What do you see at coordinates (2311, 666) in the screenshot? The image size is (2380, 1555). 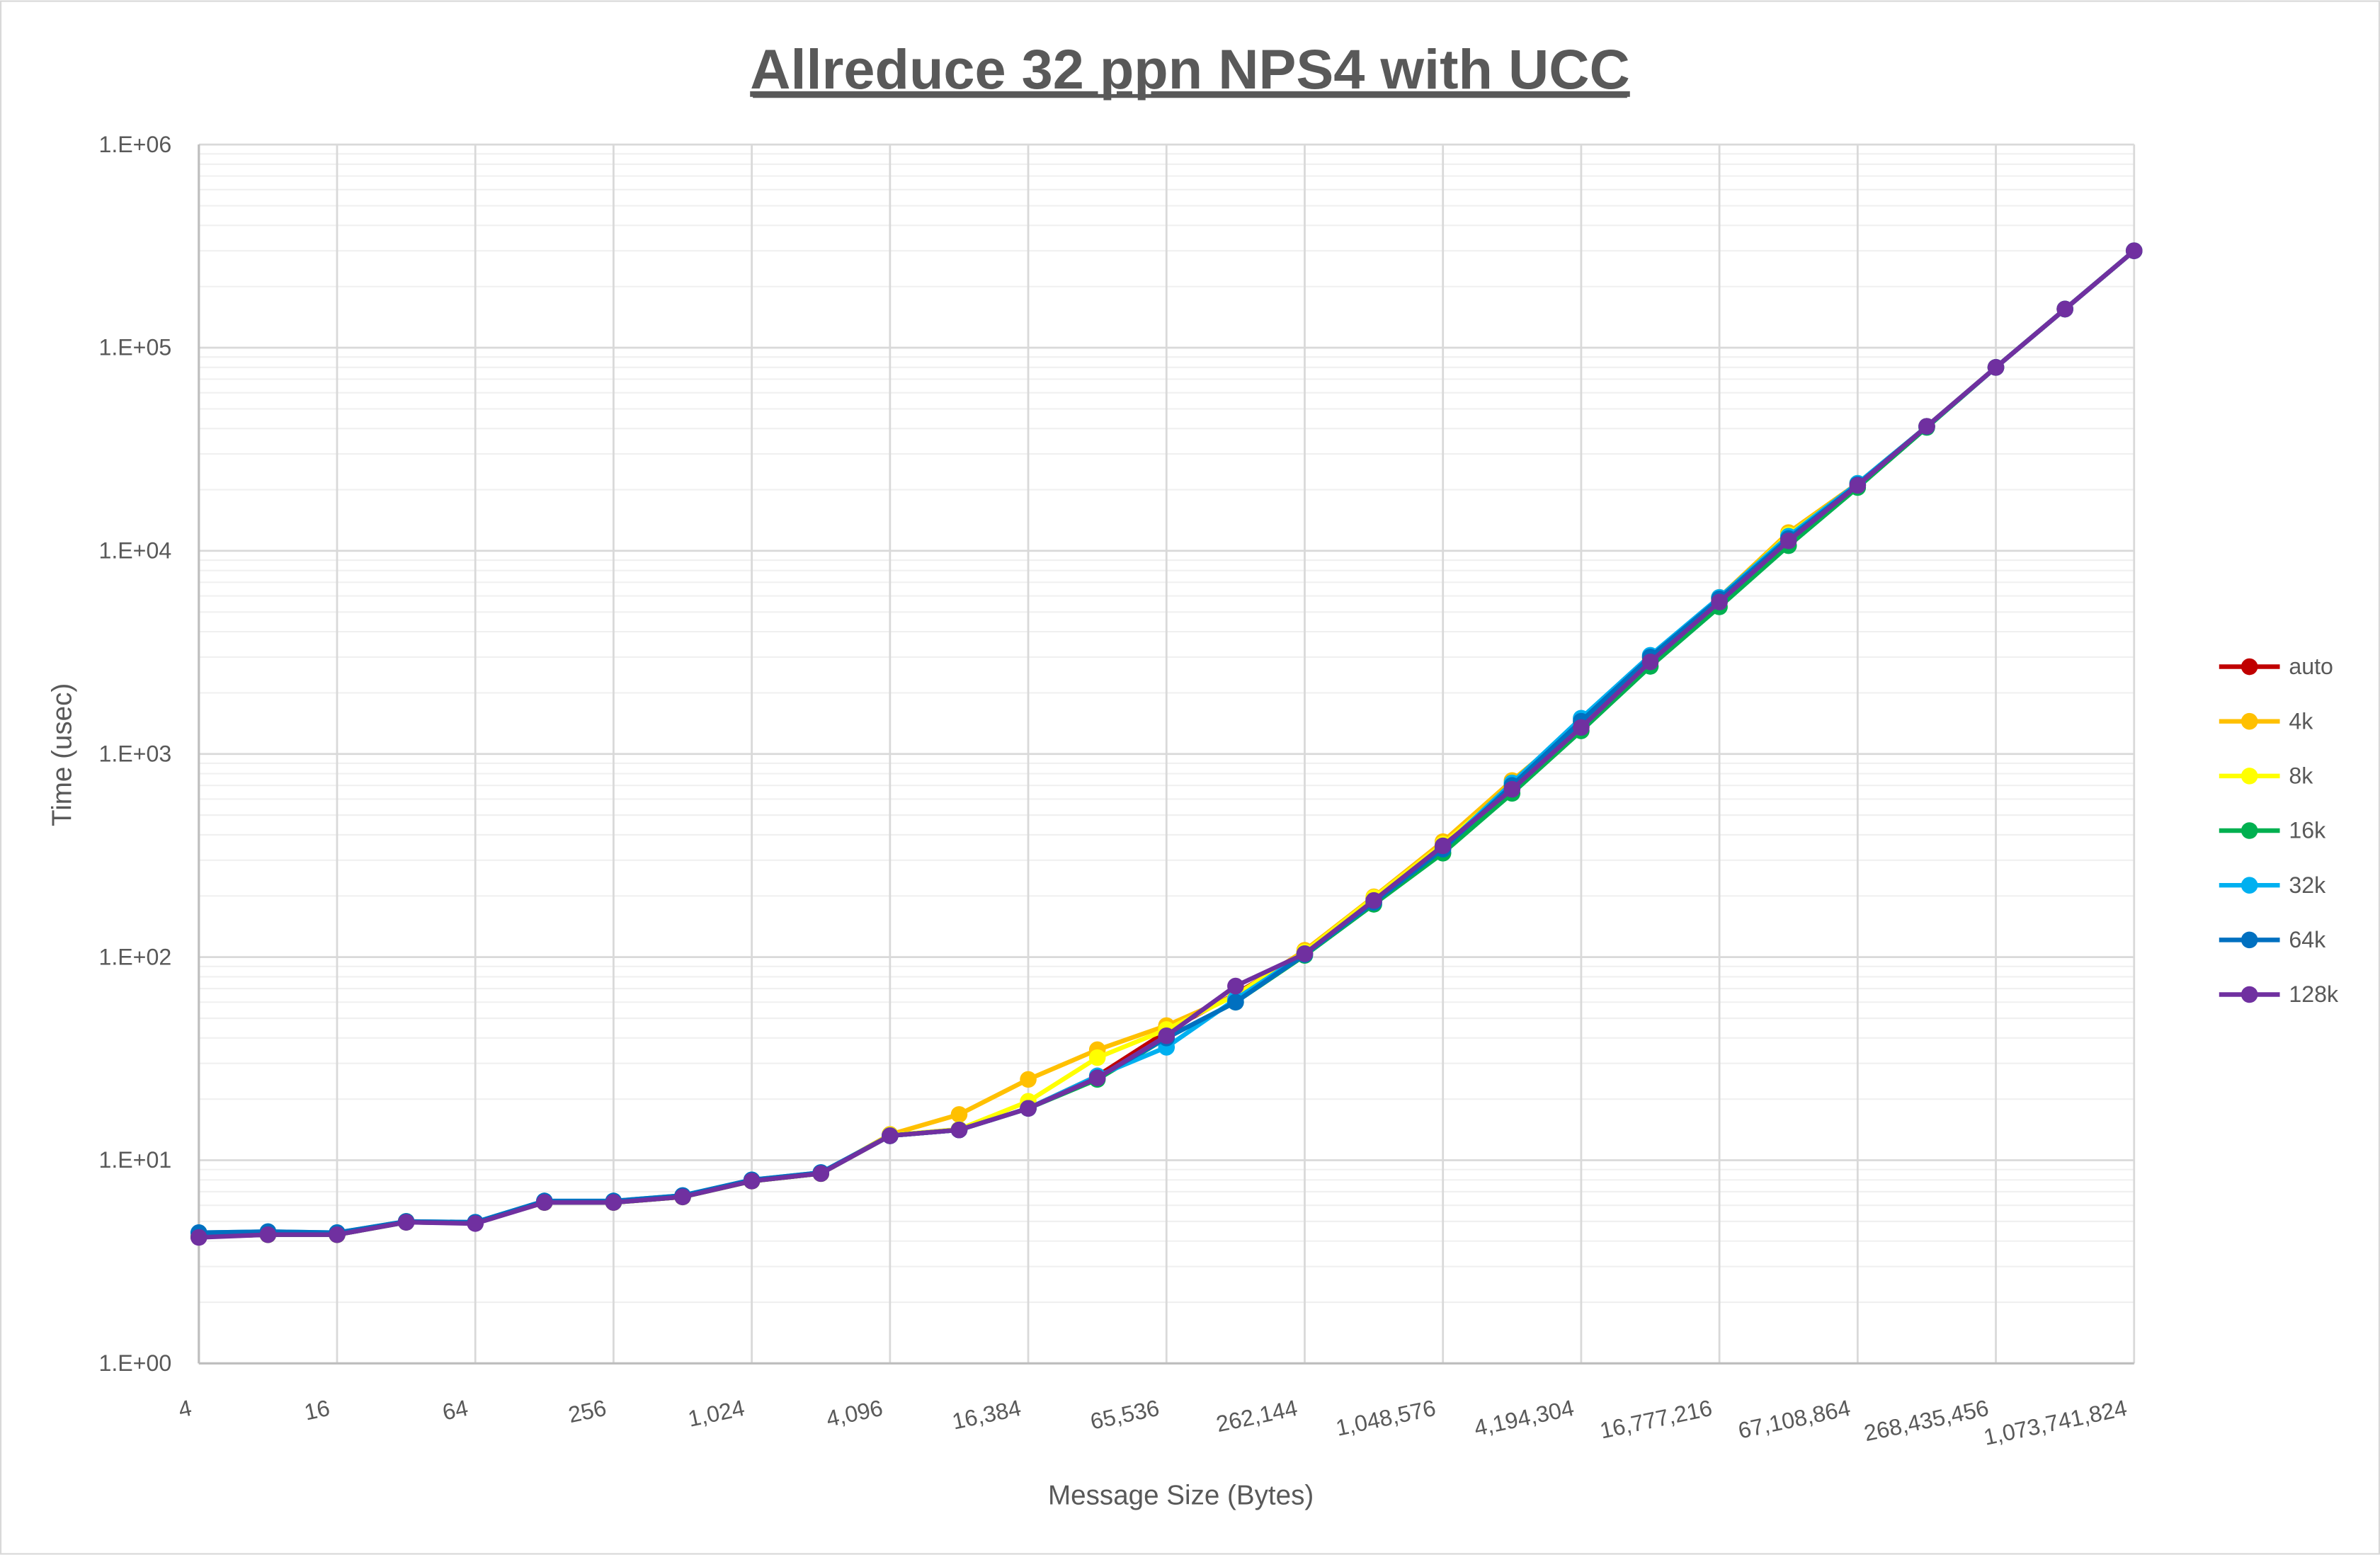 I see `legend-label: auto` at bounding box center [2311, 666].